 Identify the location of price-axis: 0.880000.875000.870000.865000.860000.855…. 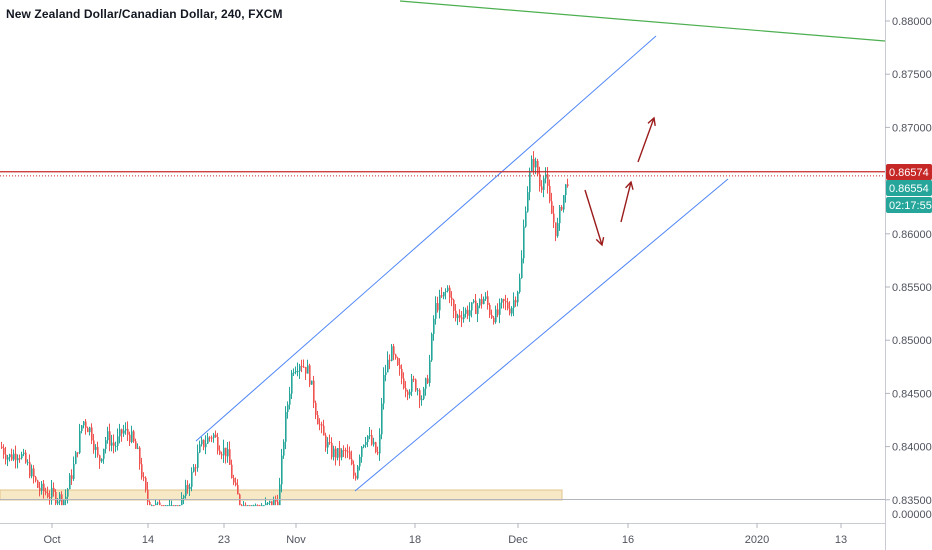
(908, 261).